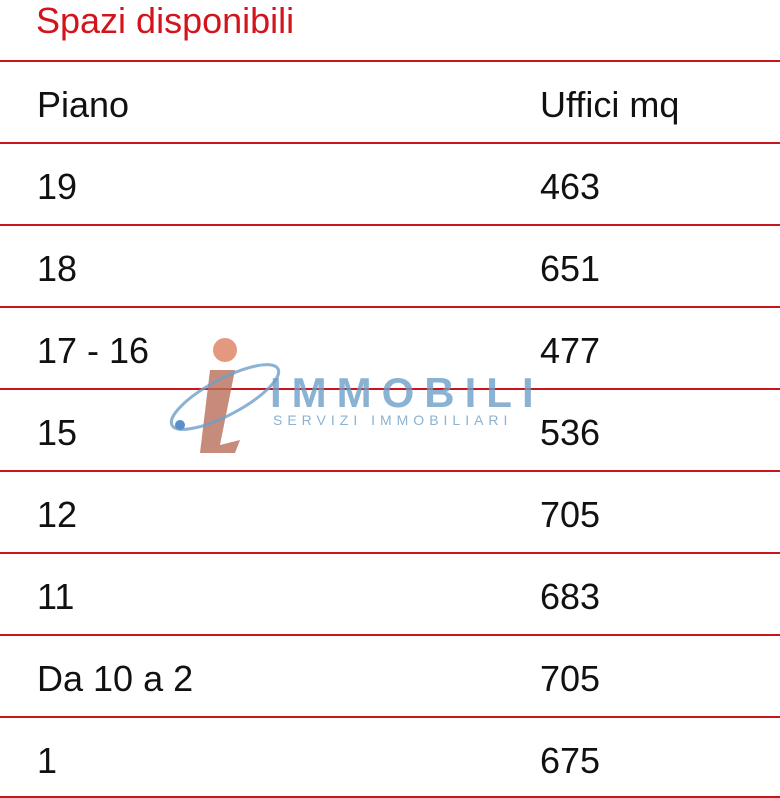 The image size is (780, 798). I want to click on table-cell: 1, so click(47, 760).